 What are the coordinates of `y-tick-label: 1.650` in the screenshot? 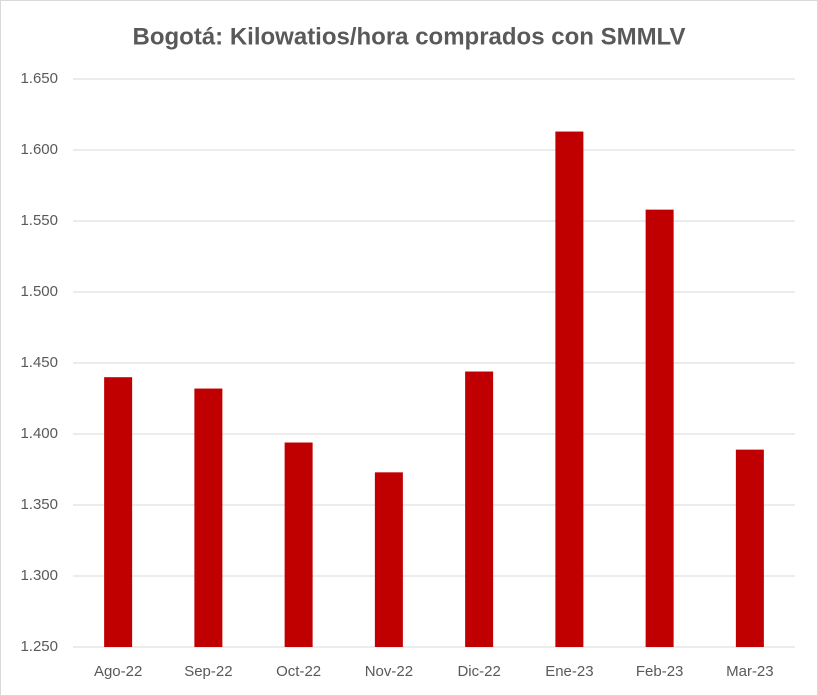 It's located at (39, 78).